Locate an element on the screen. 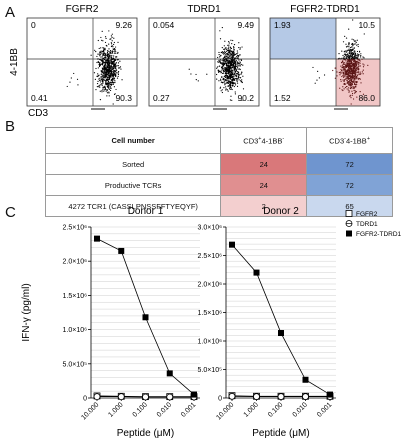  legend-marker-square-filled is located at coordinates (349, 233).